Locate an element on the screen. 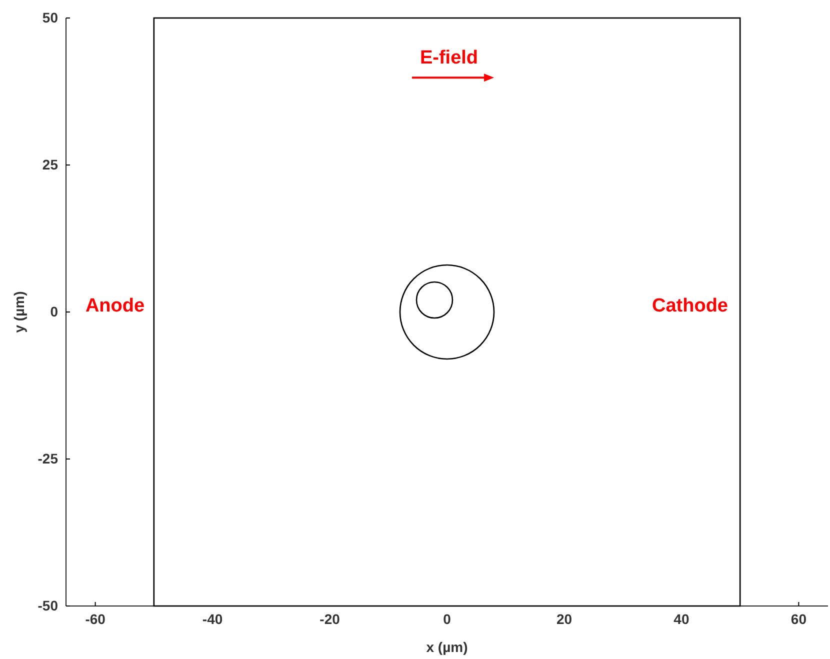 This screenshot has width=830, height=659. annotation: E-field is located at coordinates (449, 58).